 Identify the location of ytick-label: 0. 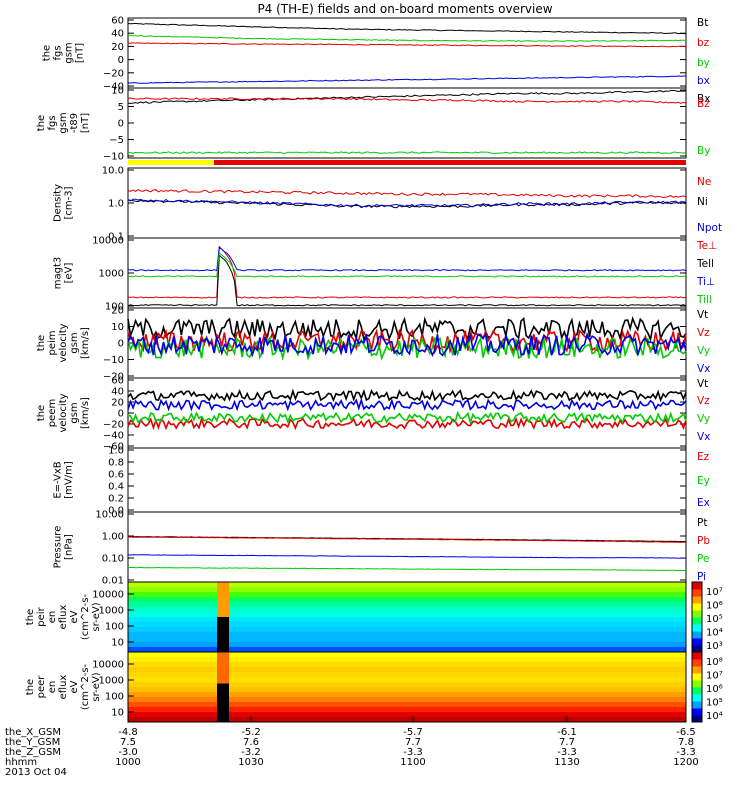
(121, 414).